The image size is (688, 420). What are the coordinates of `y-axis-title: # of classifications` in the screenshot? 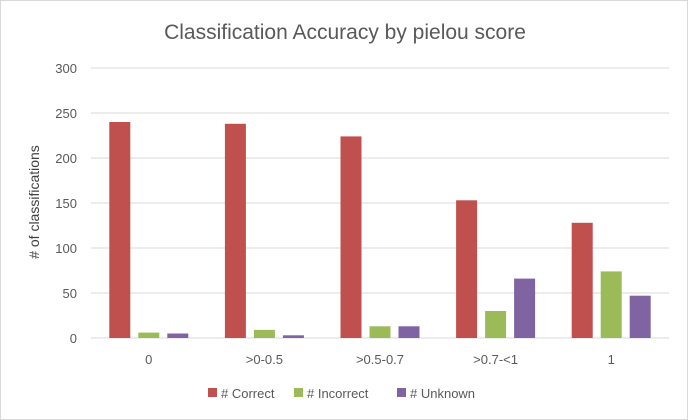 It's located at (34, 202).